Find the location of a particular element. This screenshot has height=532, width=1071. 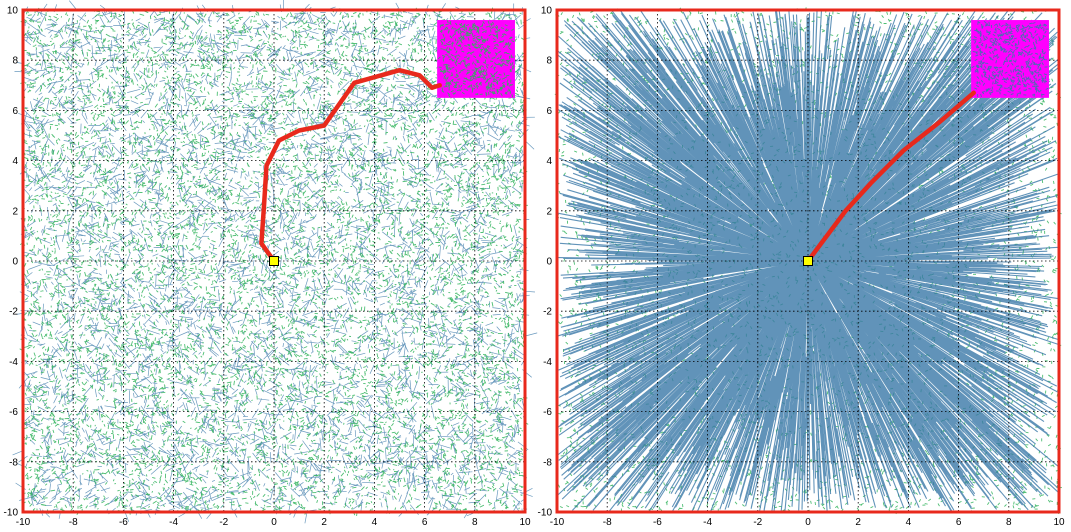

left-start-layer is located at coordinates (274, 261).